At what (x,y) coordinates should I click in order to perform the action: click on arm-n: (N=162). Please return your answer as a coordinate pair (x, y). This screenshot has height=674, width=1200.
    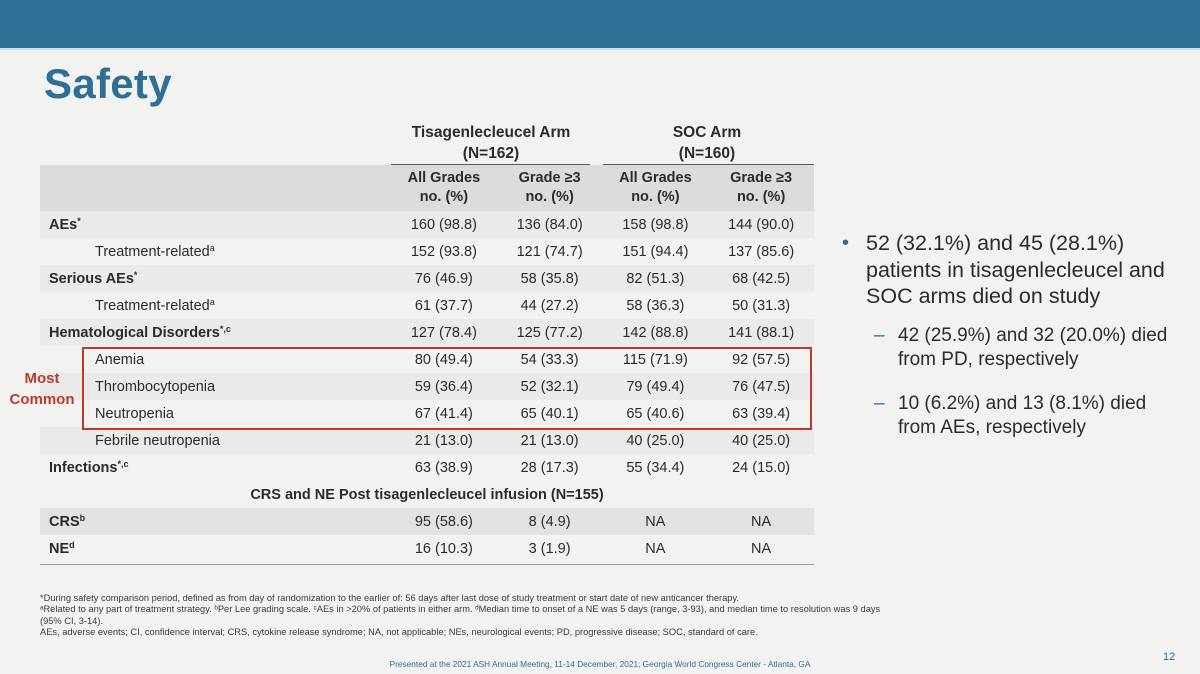
    Looking at the image, I should click on (491, 153).